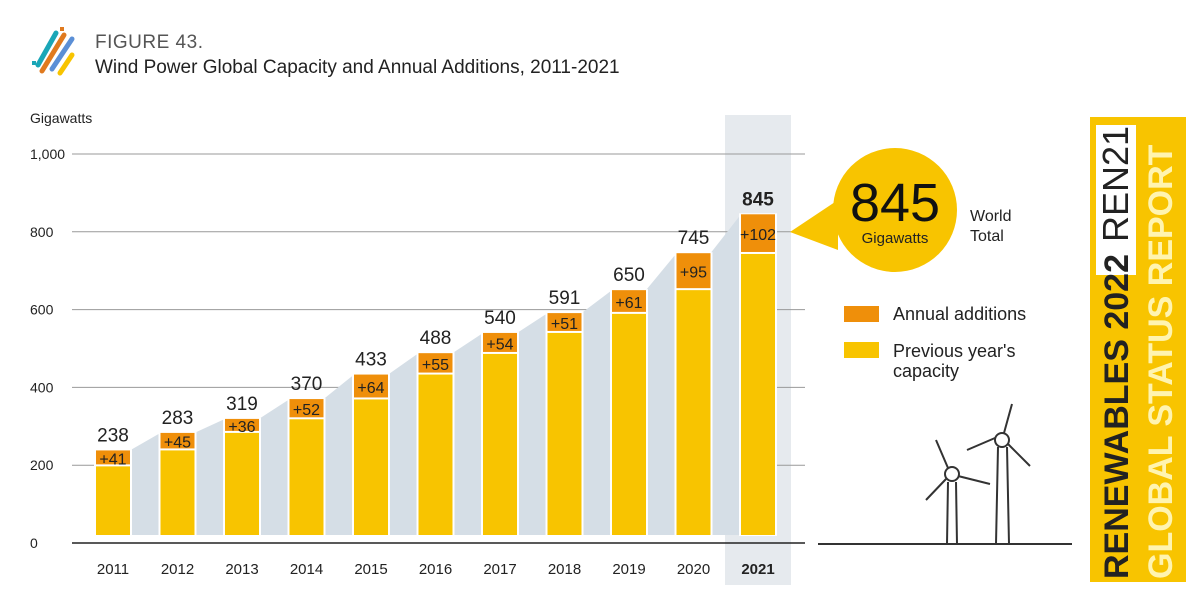 The width and height of the screenshot is (1200, 595). What do you see at coordinates (1161, 361) in the screenshot?
I see `banner-line2: GLOBAL STATUS REPORT` at bounding box center [1161, 361].